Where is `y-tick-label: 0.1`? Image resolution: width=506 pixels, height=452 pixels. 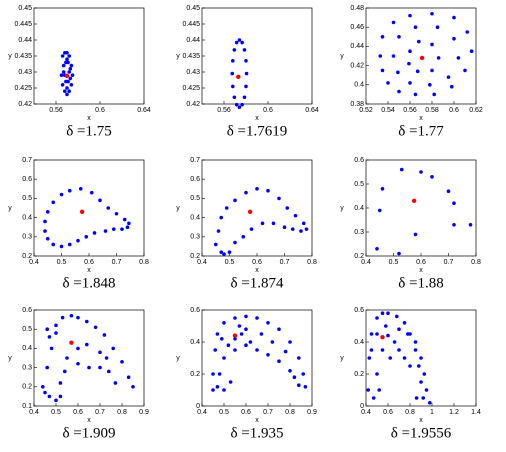
y-tick-label: 0.1 is located at coordinates (27, 406).